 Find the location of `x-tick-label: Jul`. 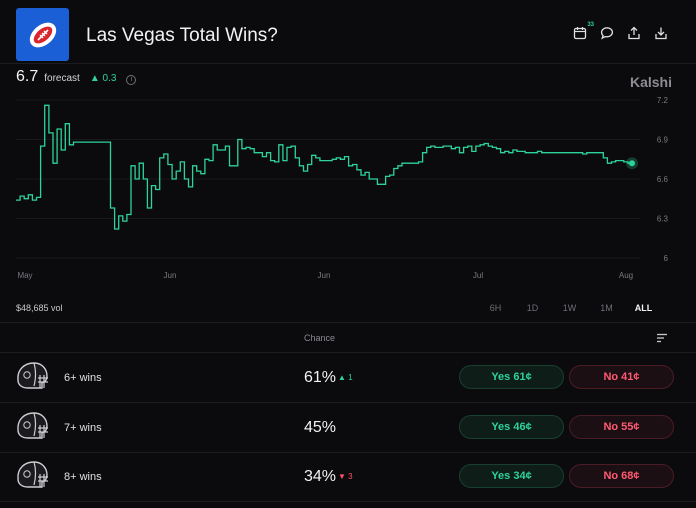

x-tick-label: Jul is located at coordinates (478, 275).